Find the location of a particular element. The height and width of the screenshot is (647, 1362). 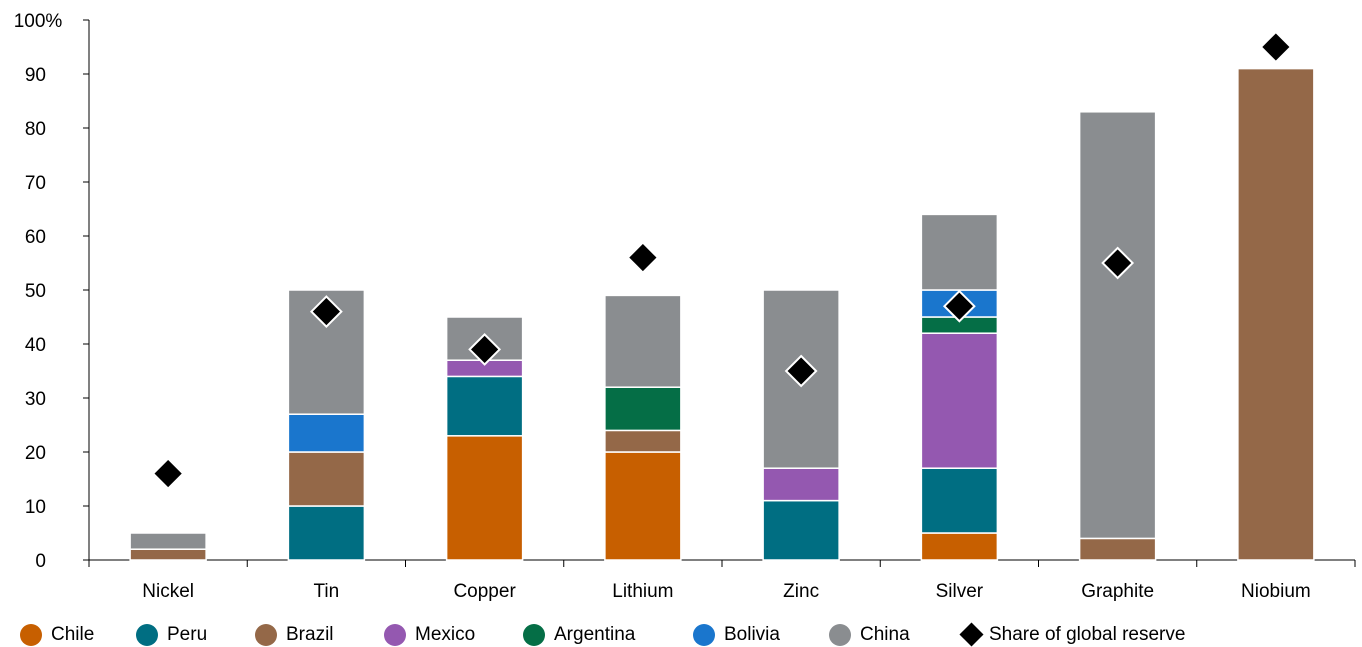

share-marker-graphite is located at coordinates (1118, 263).